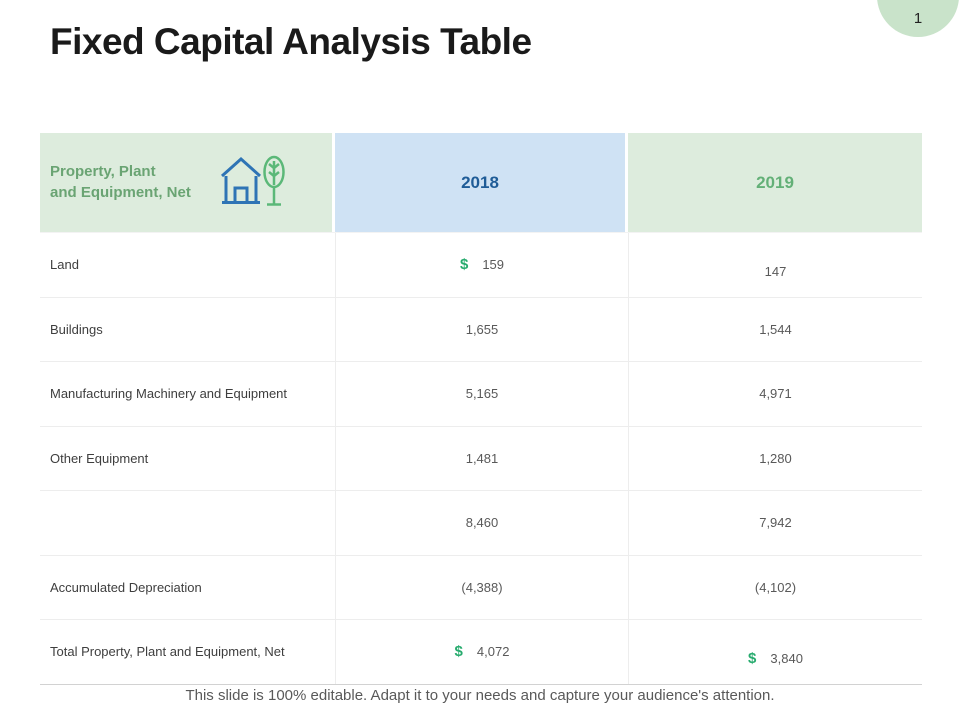 The image size is (960, 720). I want to click on value-2018: 4,072, so click(493, 652).